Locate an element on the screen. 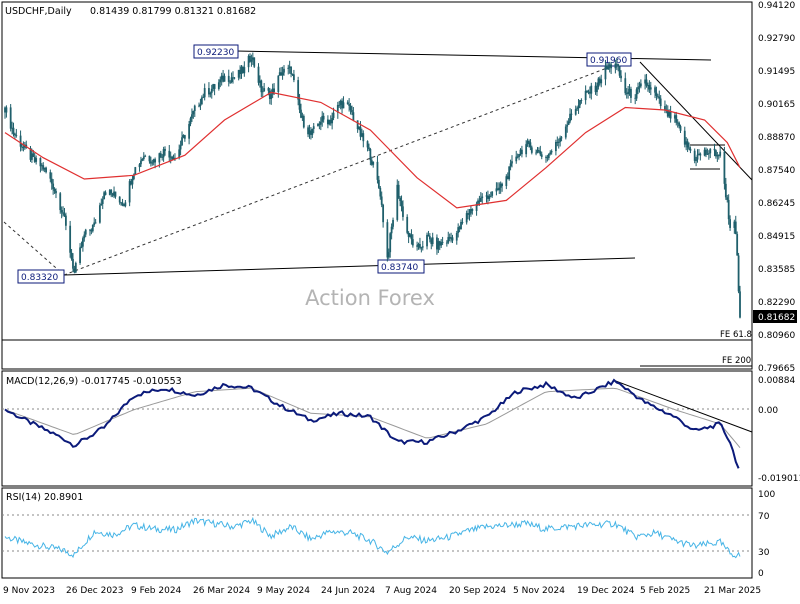 This screenshot has width=800, height=604. price-tick-label: 0.91495 is located at coordinates (776, 72).